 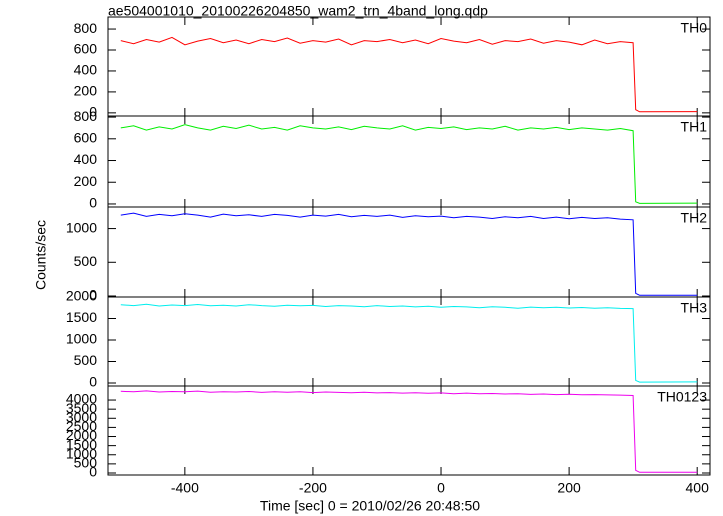 I want to click on y-tick-label: 3000, so click(x=81, y=417).